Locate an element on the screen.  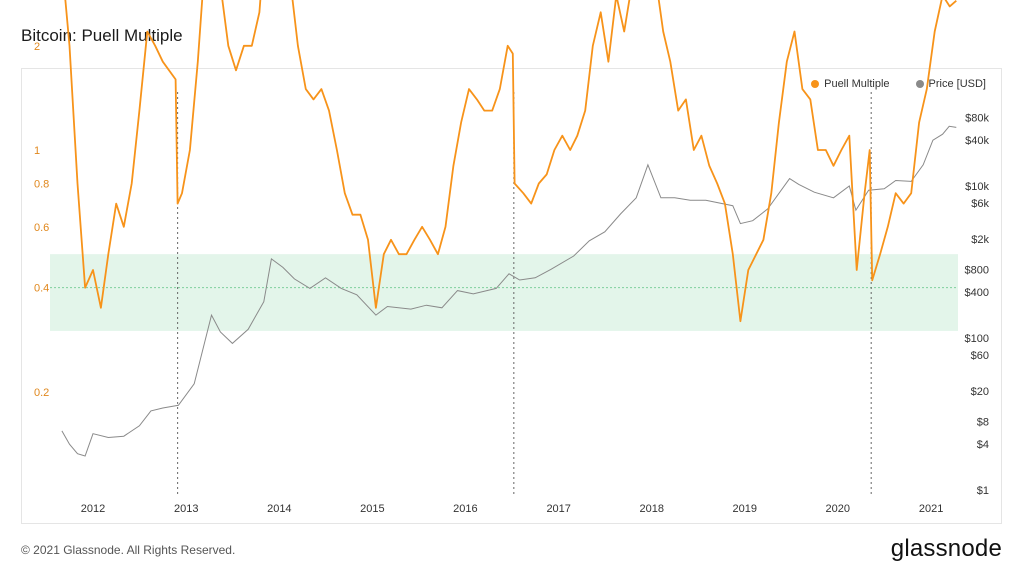
y-right-tick-label: $40k is located at coordinates (977, 141).